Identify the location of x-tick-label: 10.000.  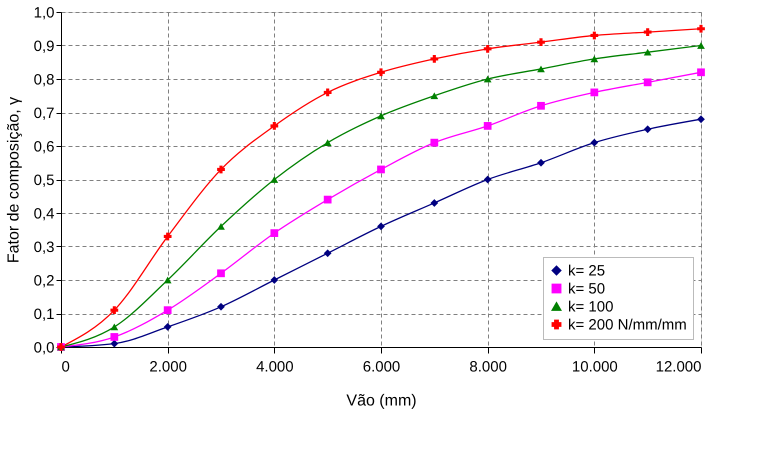
(595, 367).